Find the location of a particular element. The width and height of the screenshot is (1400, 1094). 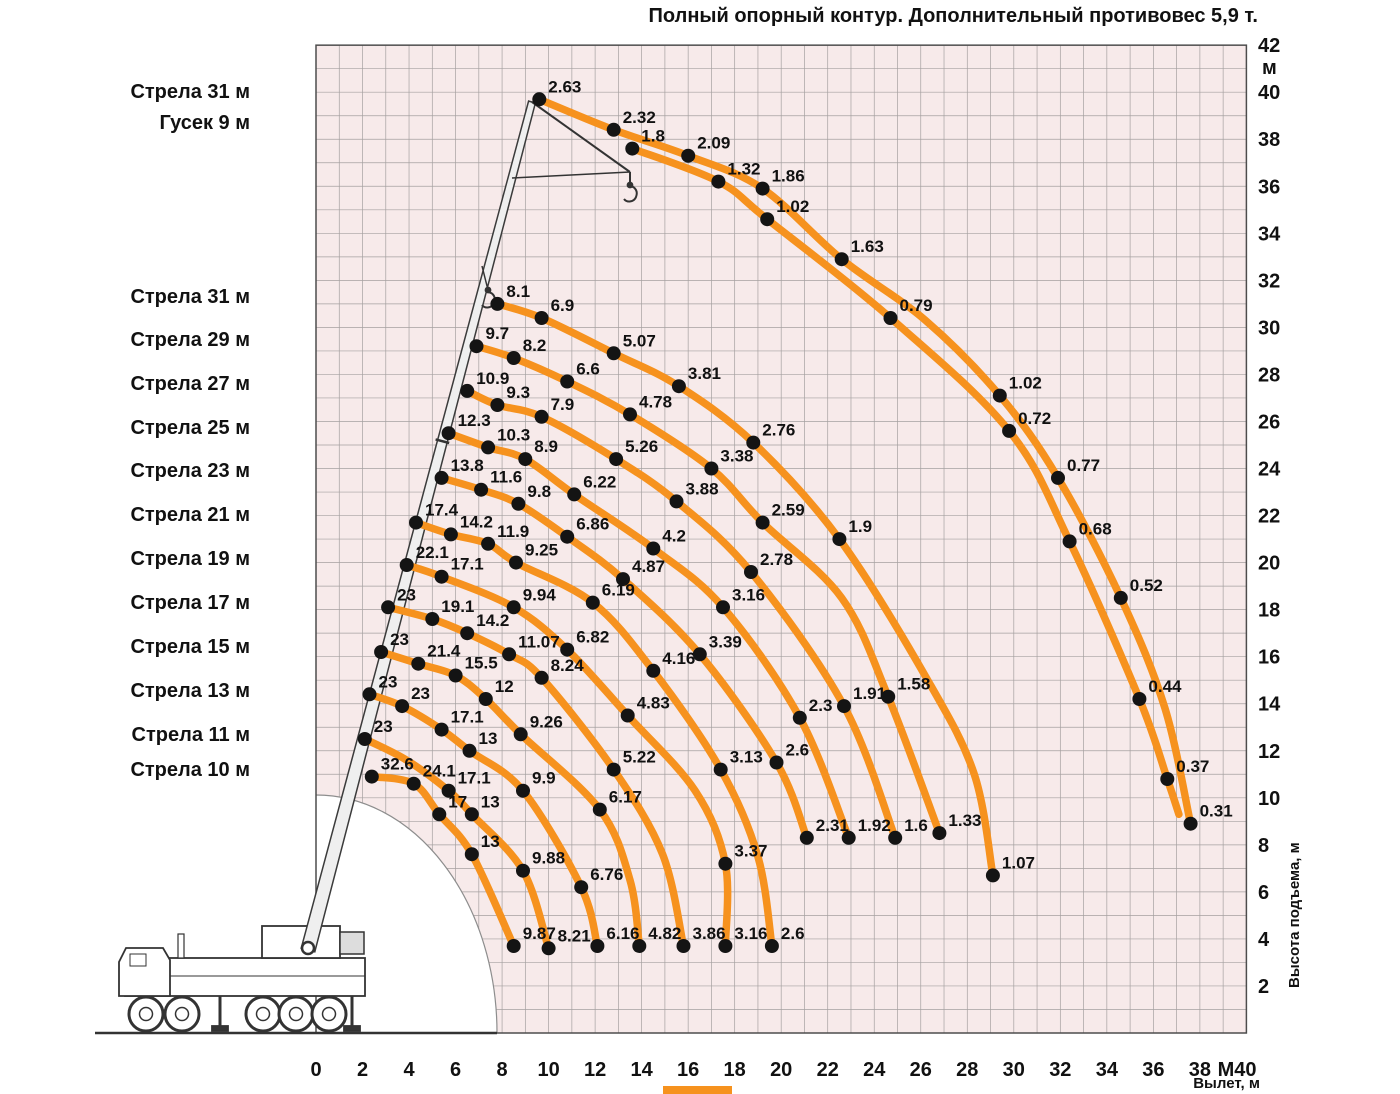

capacity-label: 9.3 is located at coordinates (518, 392).